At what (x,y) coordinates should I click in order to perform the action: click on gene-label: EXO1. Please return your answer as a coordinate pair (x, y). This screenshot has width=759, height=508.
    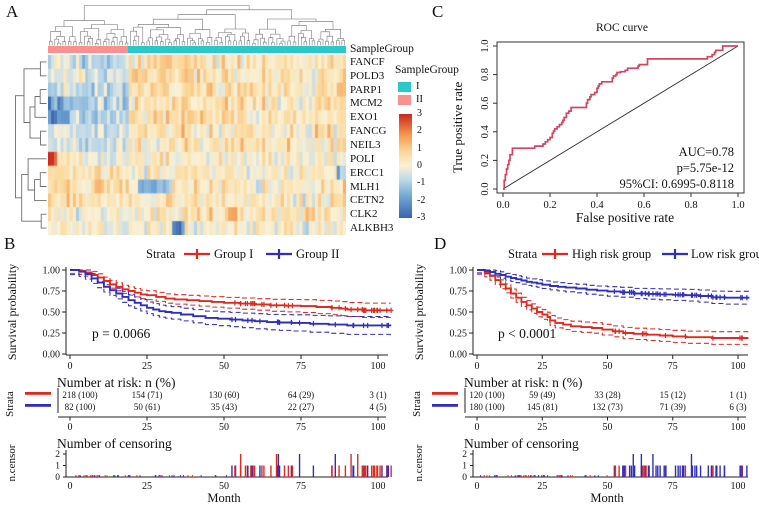
    Looking at the image, I should click on (364, 117).